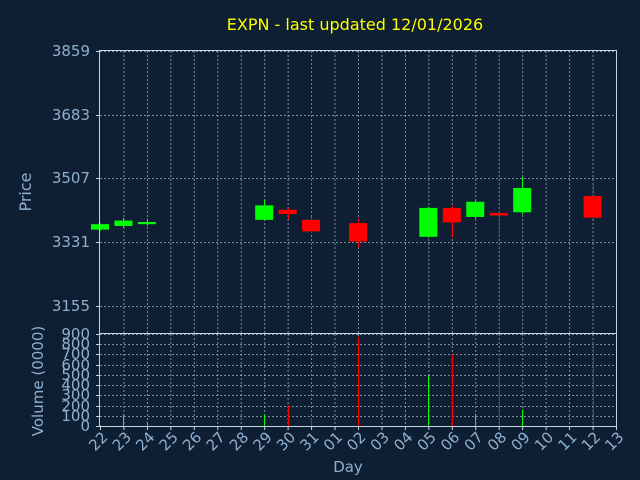  What do you see at coordinates (75, 416) in the screenshot?
I see `volume-tick-label: 100` at bounding box center [75, 416].